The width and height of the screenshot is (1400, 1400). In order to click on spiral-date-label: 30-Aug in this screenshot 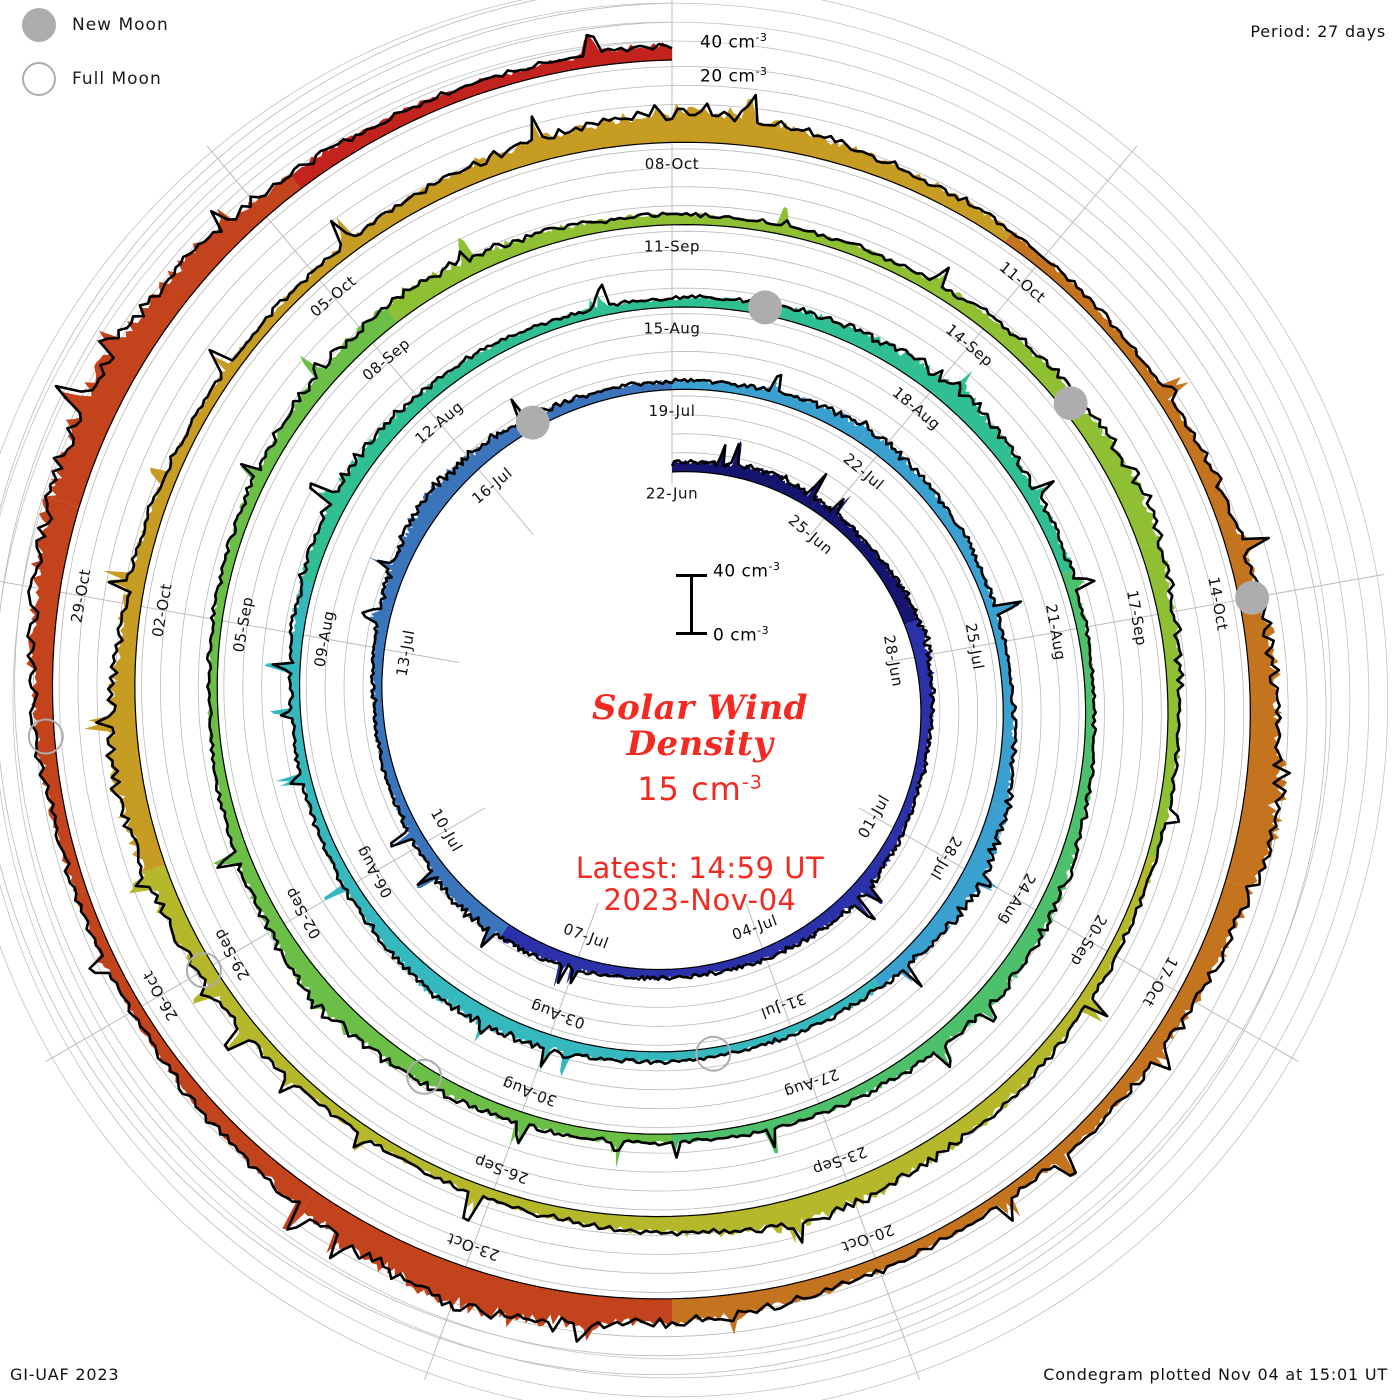, I will do `click(529, 1092)`.